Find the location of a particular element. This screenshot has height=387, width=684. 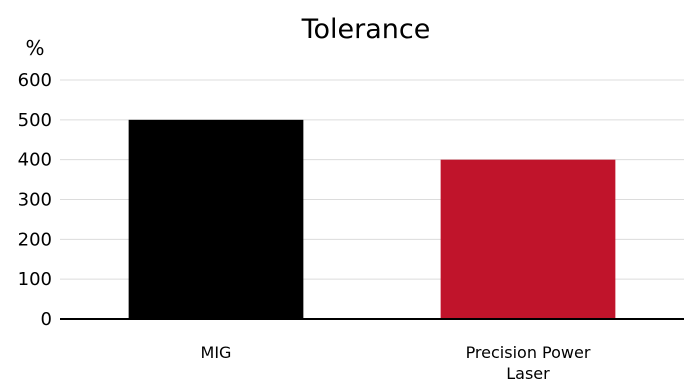

chart-title: Tolerance is located at coordinates (366, 29).